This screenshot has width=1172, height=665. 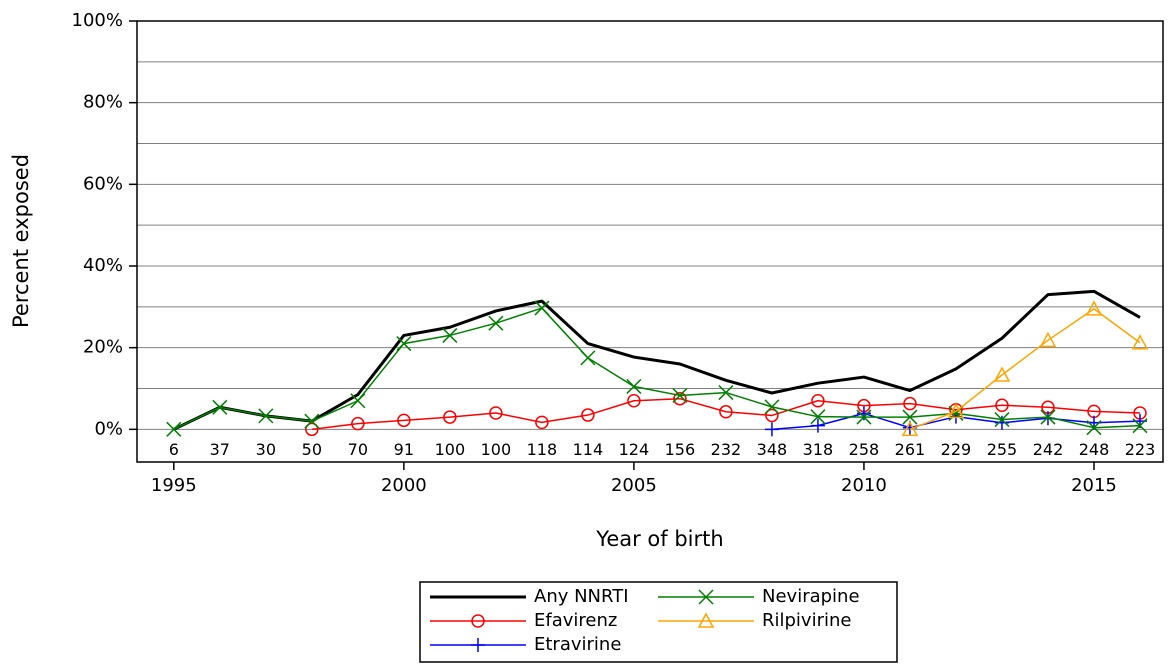 What do you see at coordinates (358, 449) in the screenshot?
I see `count-label: 70` at bounding box center [358, 449].